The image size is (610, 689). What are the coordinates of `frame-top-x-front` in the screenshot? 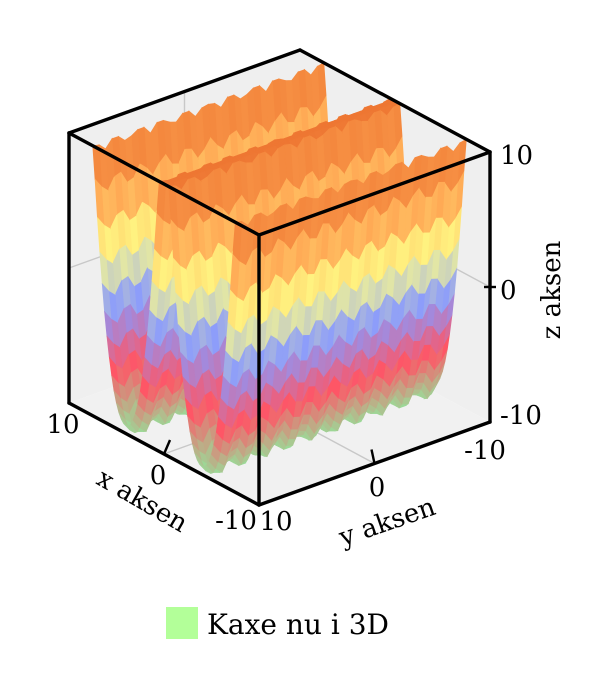 It's located at (164, 184).